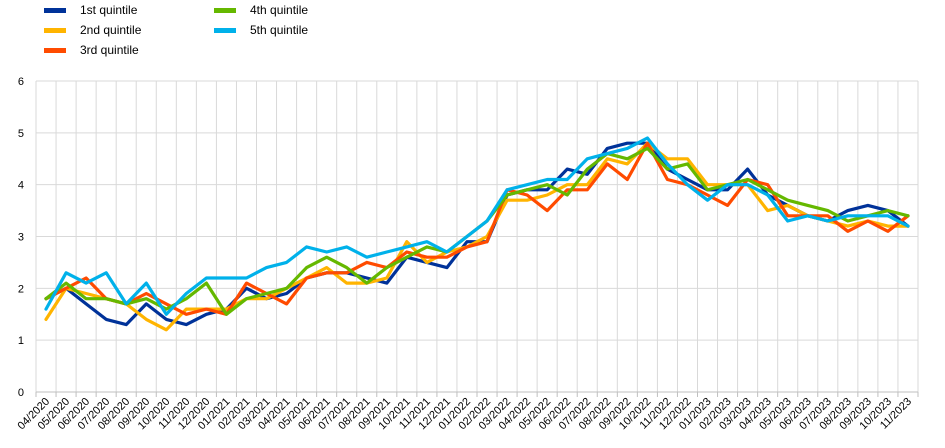  What do you see at coordinates (21, 289) in the screenshot?
I see `y-tick-label: 2` at bounding box center [21, 289].